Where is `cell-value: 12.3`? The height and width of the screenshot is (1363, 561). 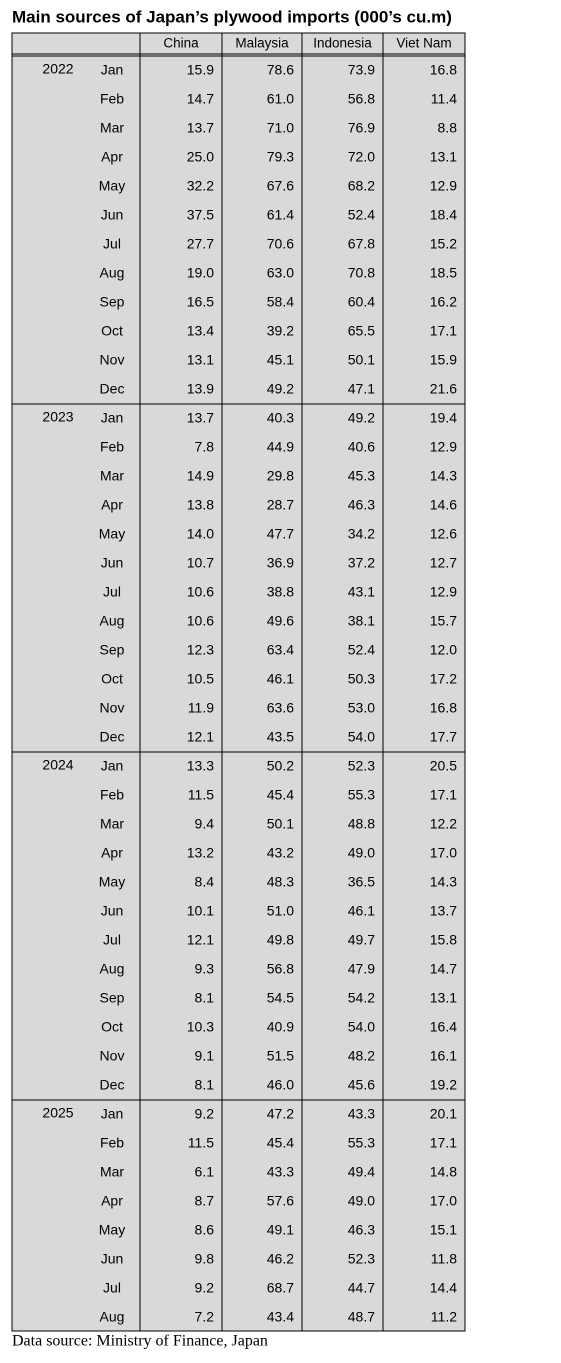
cell-value: 12.3 is located at coordinates (200, 650).